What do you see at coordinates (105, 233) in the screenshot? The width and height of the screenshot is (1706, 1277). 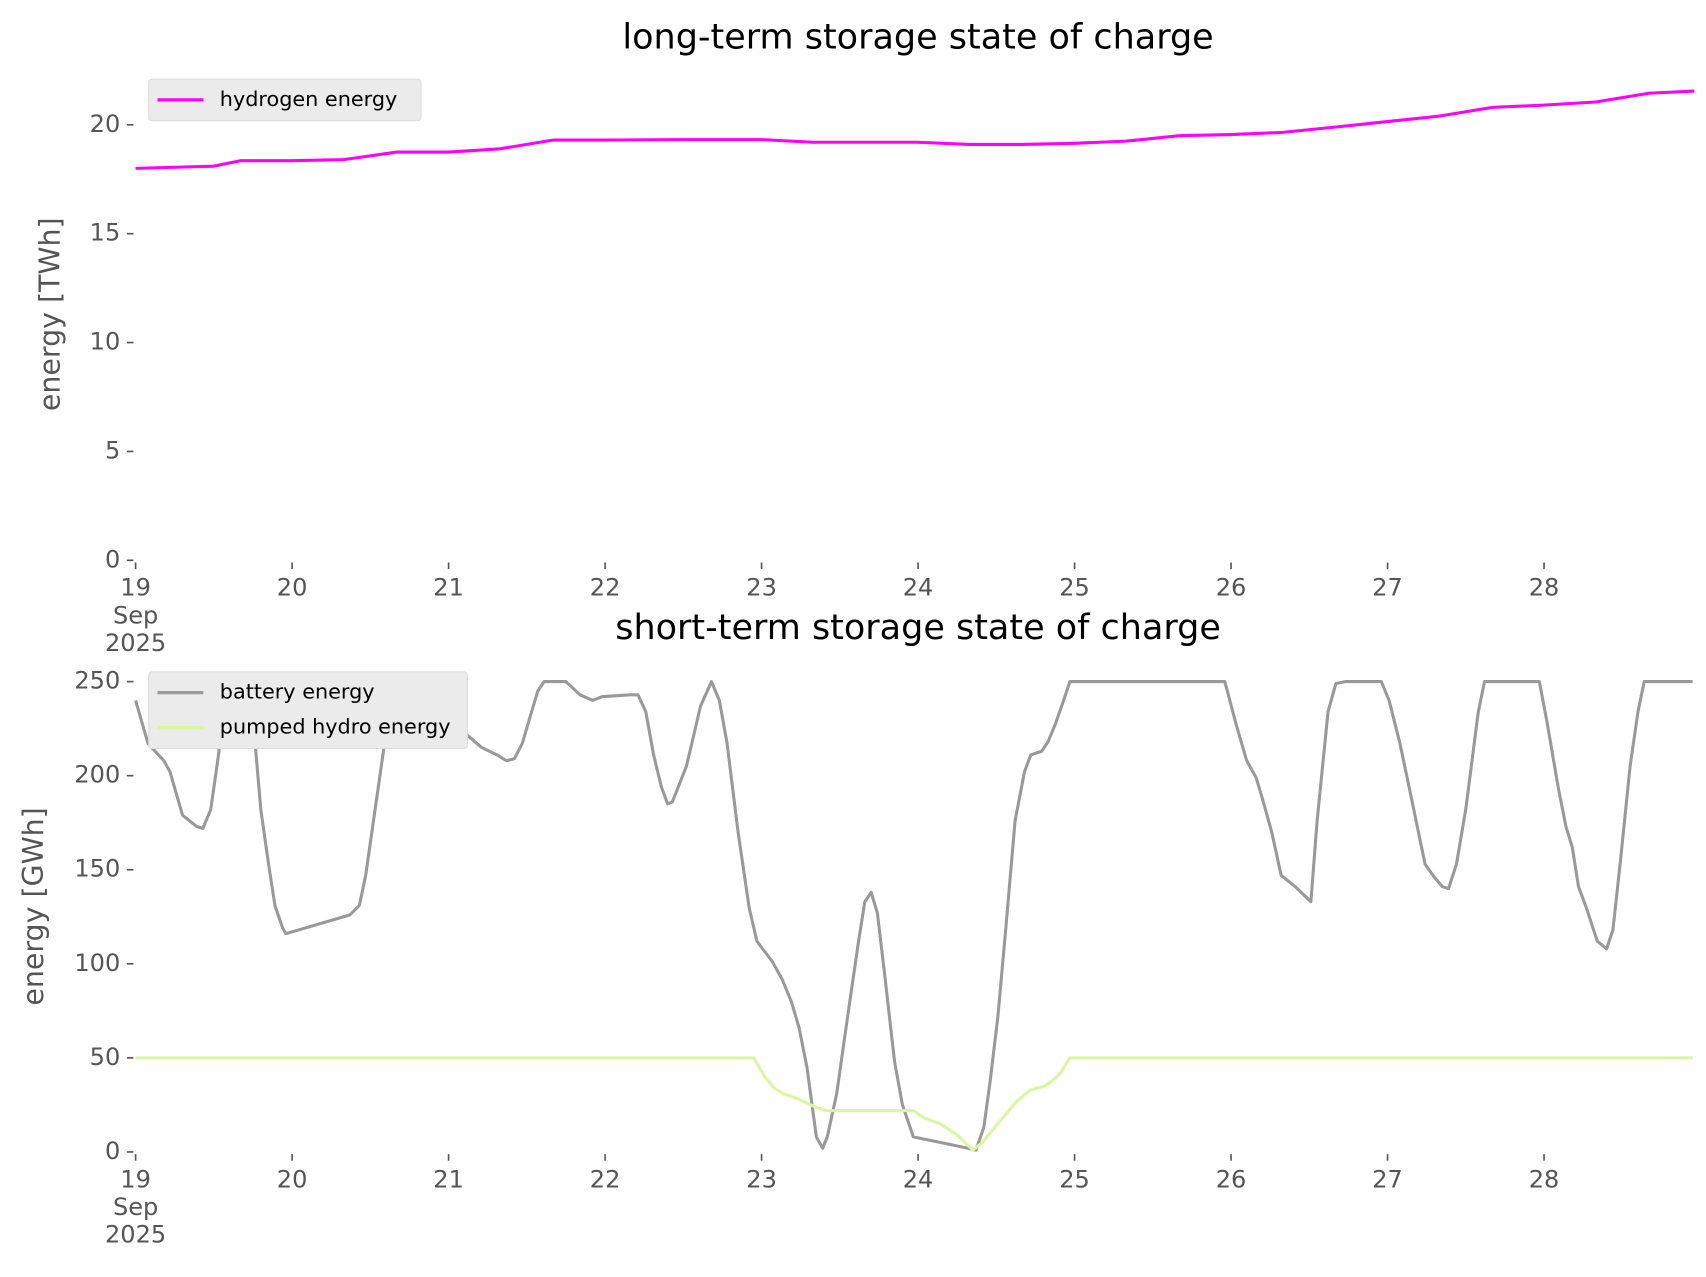 I see `y-tick-label: 15` at bounding box center [105, 233].